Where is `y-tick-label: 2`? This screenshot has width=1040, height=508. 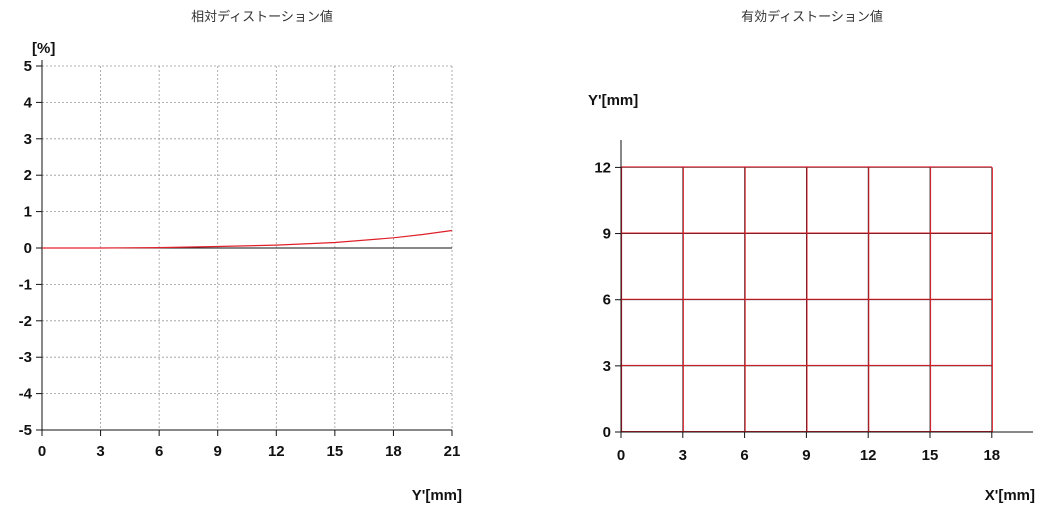
y-tick-label: 2 is located at coordinates (28, 175).